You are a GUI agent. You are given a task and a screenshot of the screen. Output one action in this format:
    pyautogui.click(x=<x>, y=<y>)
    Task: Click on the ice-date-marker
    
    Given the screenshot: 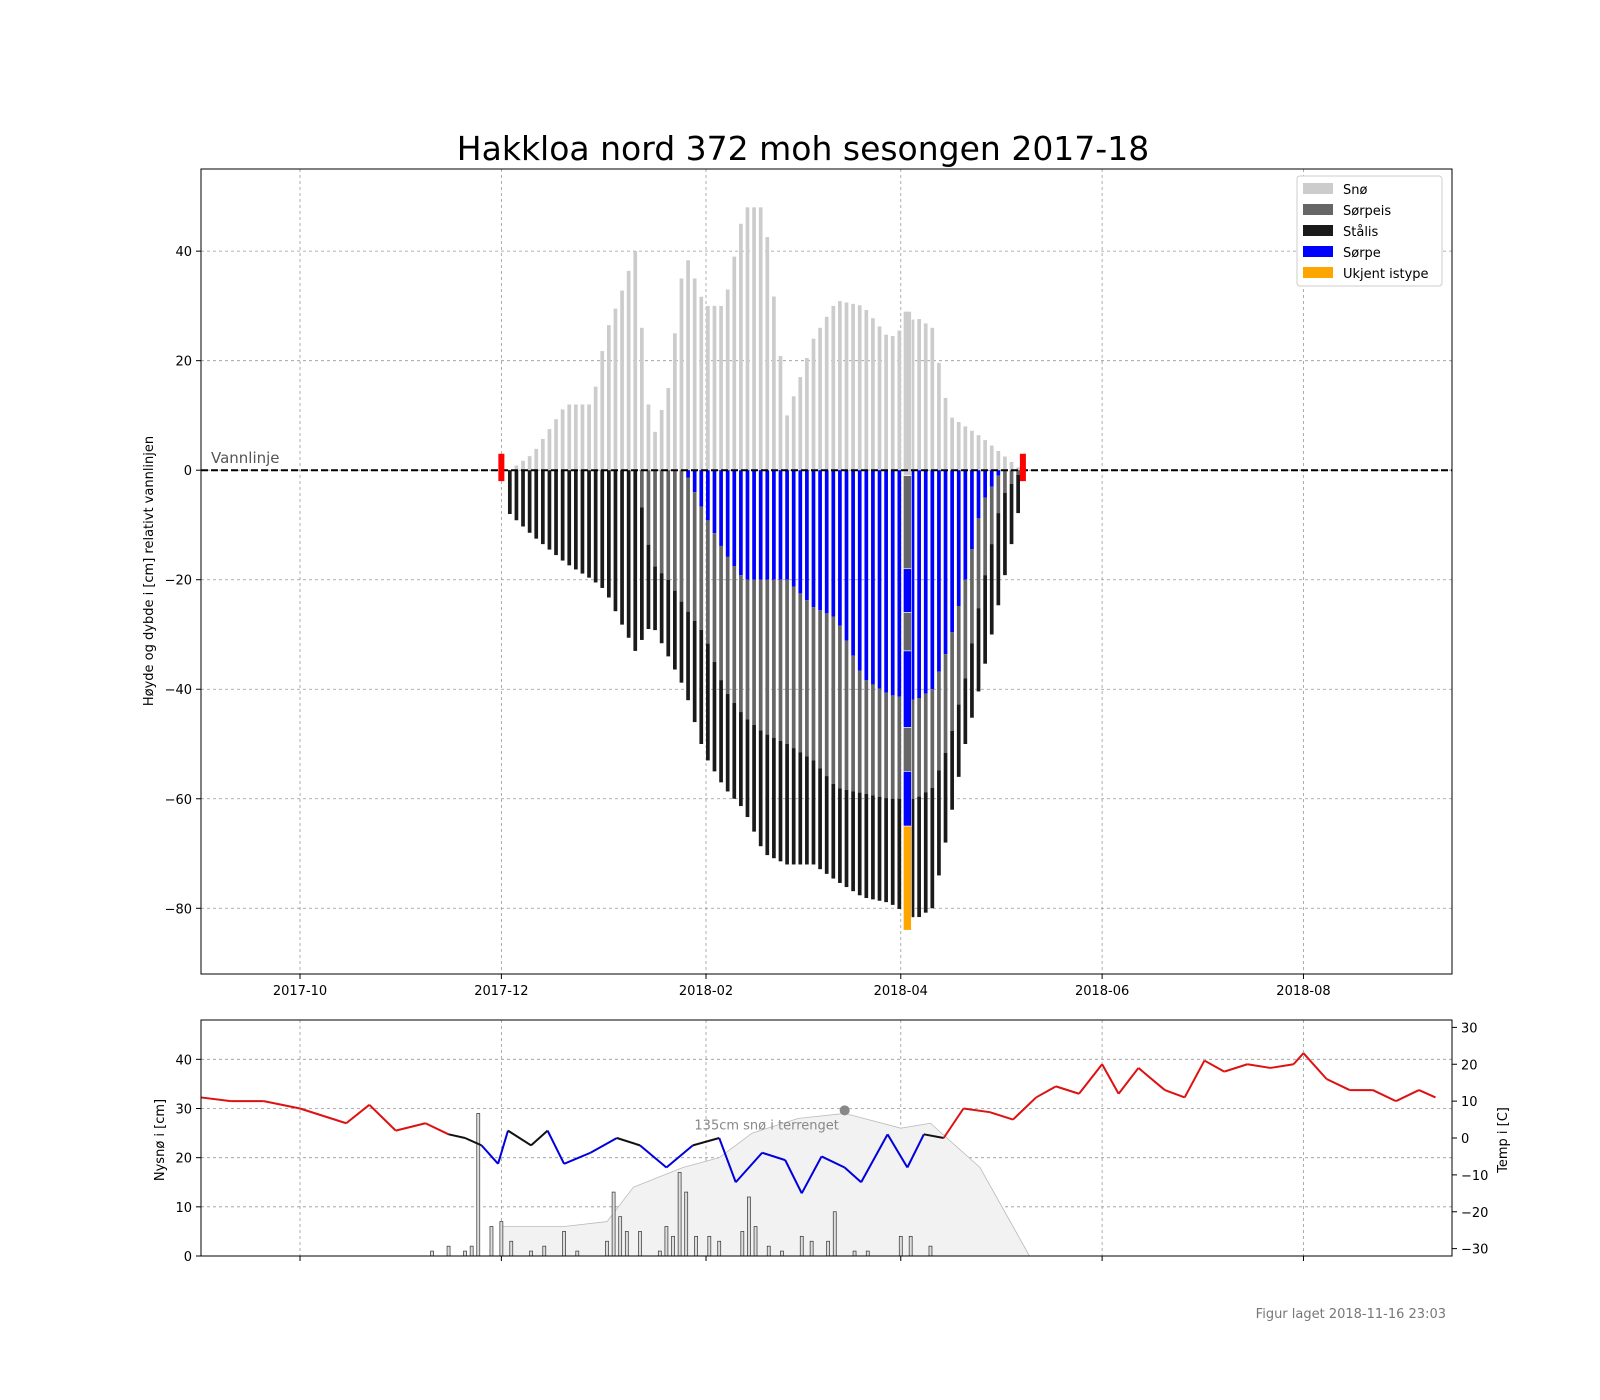 What is the action you would take?
    pyautogui.click(x=1022, y=467)
    